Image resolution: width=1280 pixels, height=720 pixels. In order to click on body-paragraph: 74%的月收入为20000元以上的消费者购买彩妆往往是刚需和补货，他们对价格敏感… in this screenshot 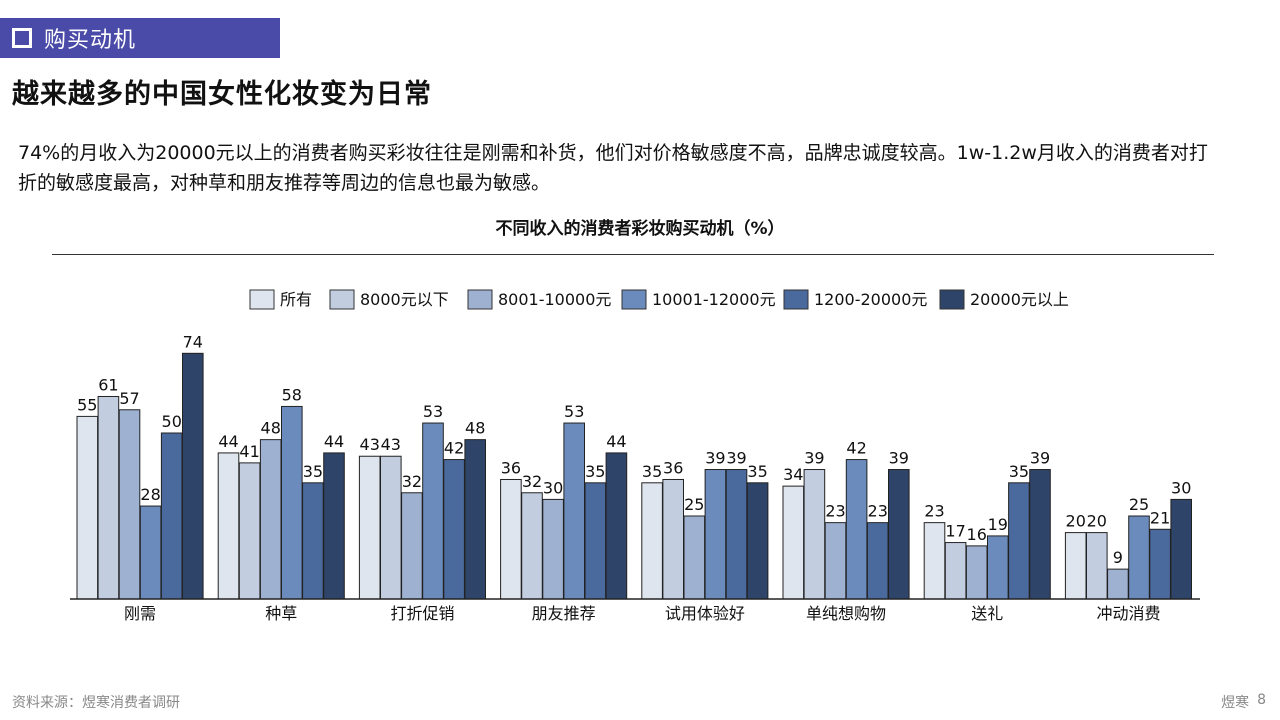, I will do `click(613, 168)`.